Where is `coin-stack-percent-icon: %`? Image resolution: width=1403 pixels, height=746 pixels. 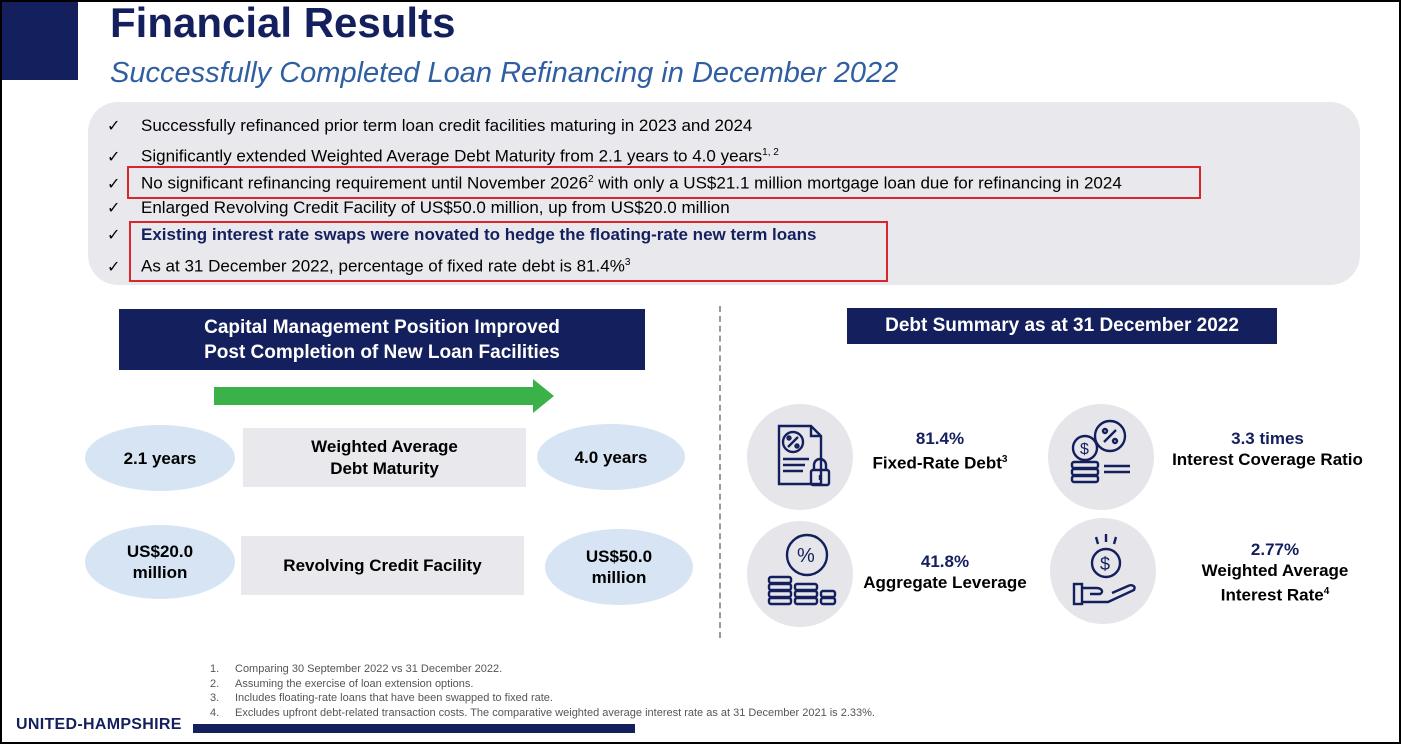 coin-stack-percent-icon: % is located at coordinates (800, 574).